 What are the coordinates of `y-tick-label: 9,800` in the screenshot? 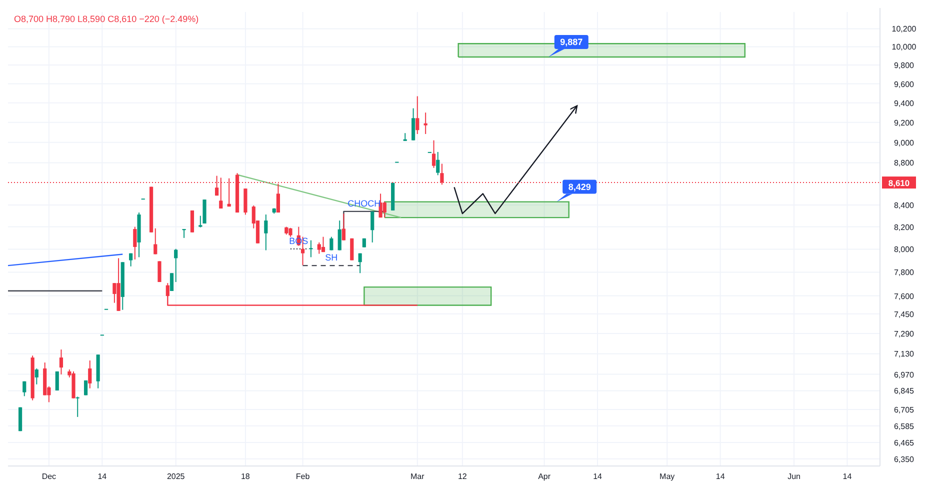 It's located at (904, 65).